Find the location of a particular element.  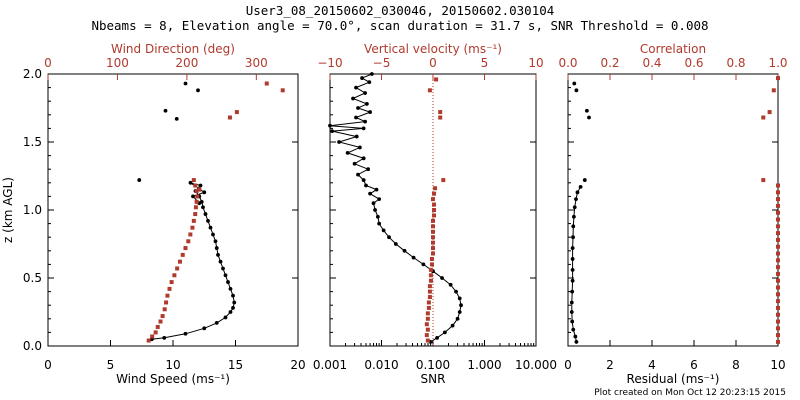

plot-created-note: Plot created on Mon Oct 12 20:23:15 2015 is located at coordinates (690, 393).